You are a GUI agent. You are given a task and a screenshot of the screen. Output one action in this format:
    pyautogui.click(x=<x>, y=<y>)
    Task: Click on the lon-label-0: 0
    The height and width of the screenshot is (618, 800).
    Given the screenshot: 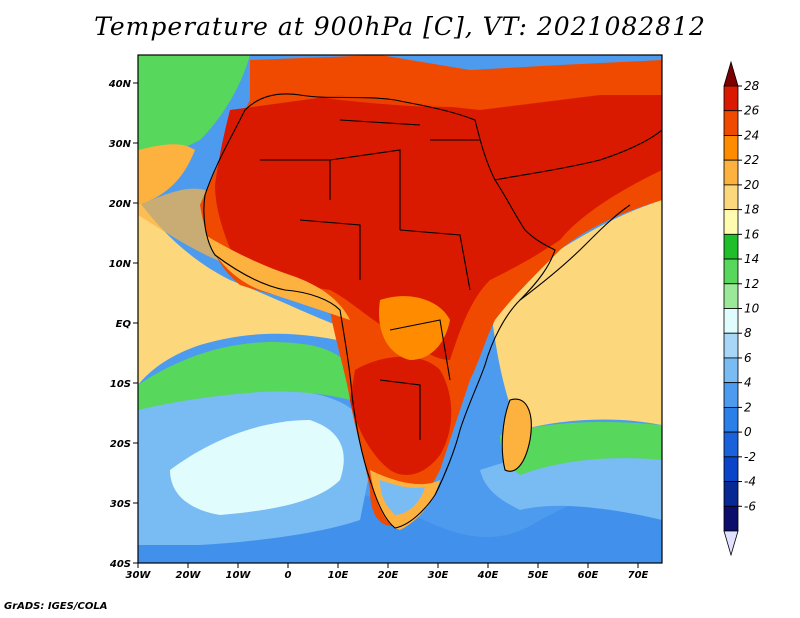 What is the action you would take?
    pyautogui.click(x=288, y=575)
    